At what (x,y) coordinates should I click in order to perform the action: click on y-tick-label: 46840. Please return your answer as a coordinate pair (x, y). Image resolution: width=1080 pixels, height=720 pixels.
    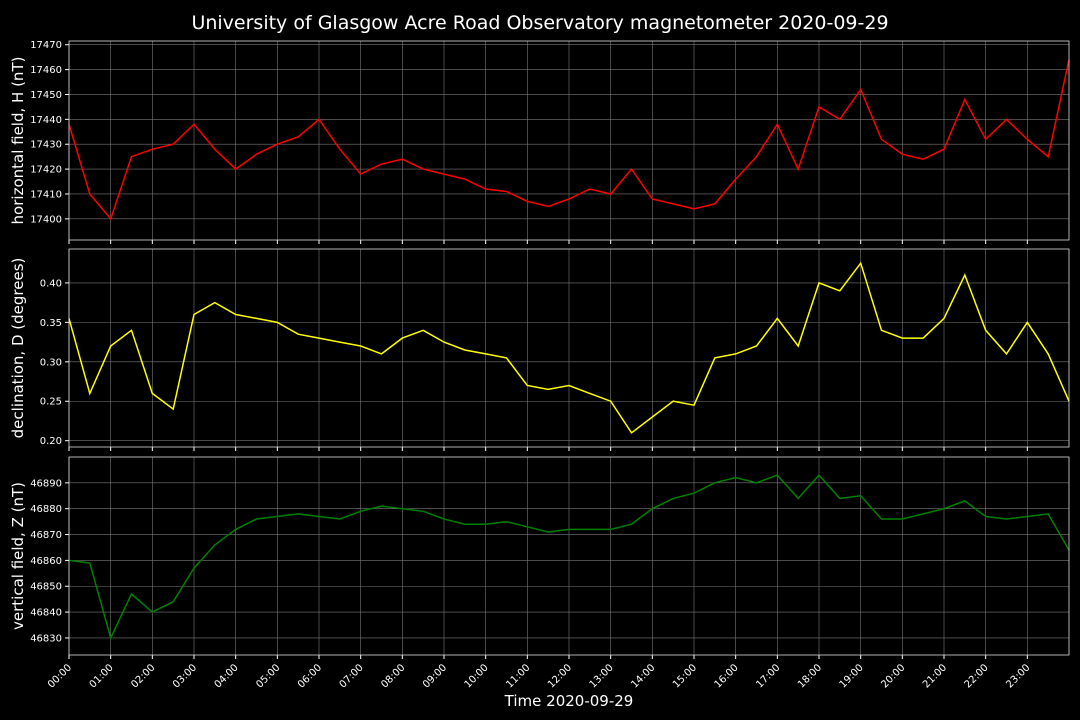
    Looking at the image, I should click on (46, 613).